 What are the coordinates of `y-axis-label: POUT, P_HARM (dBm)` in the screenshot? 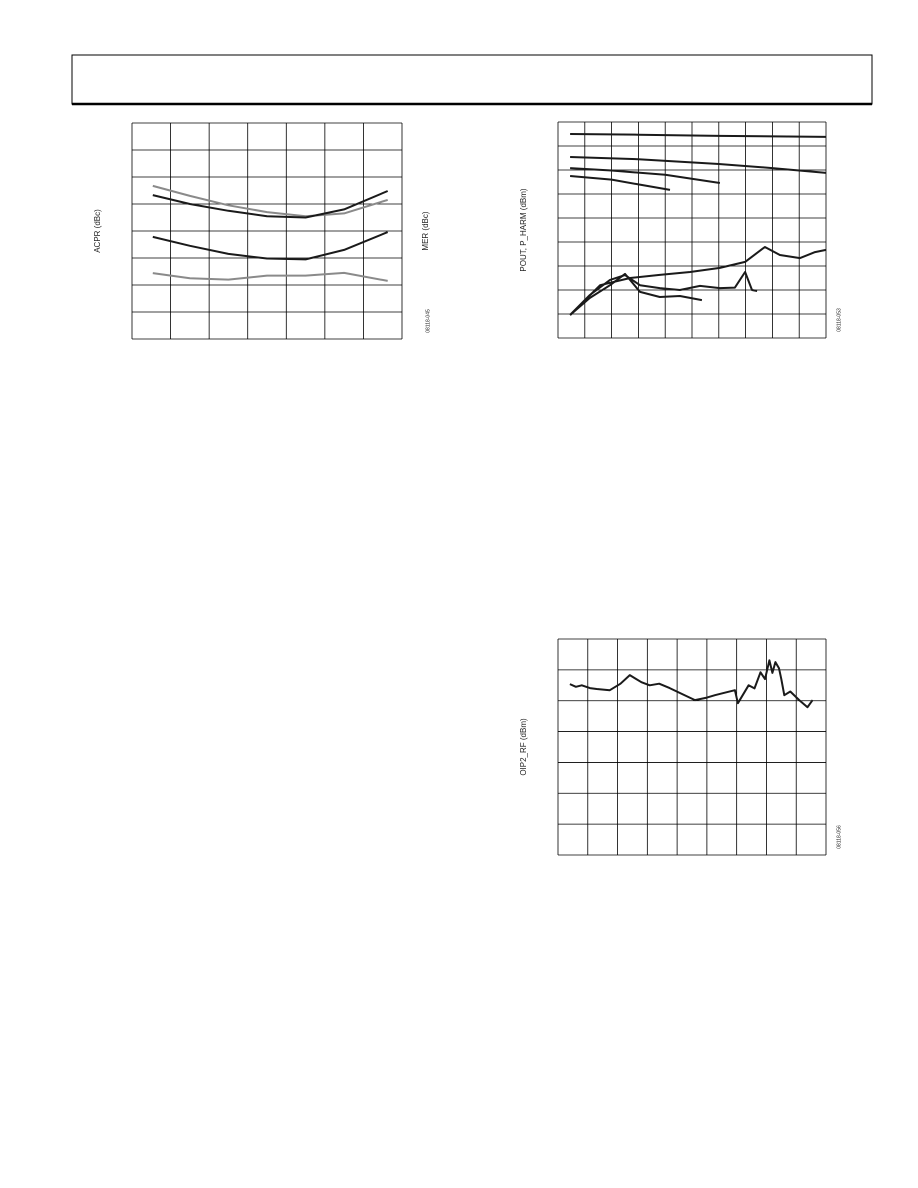 It's located at (523, 229).